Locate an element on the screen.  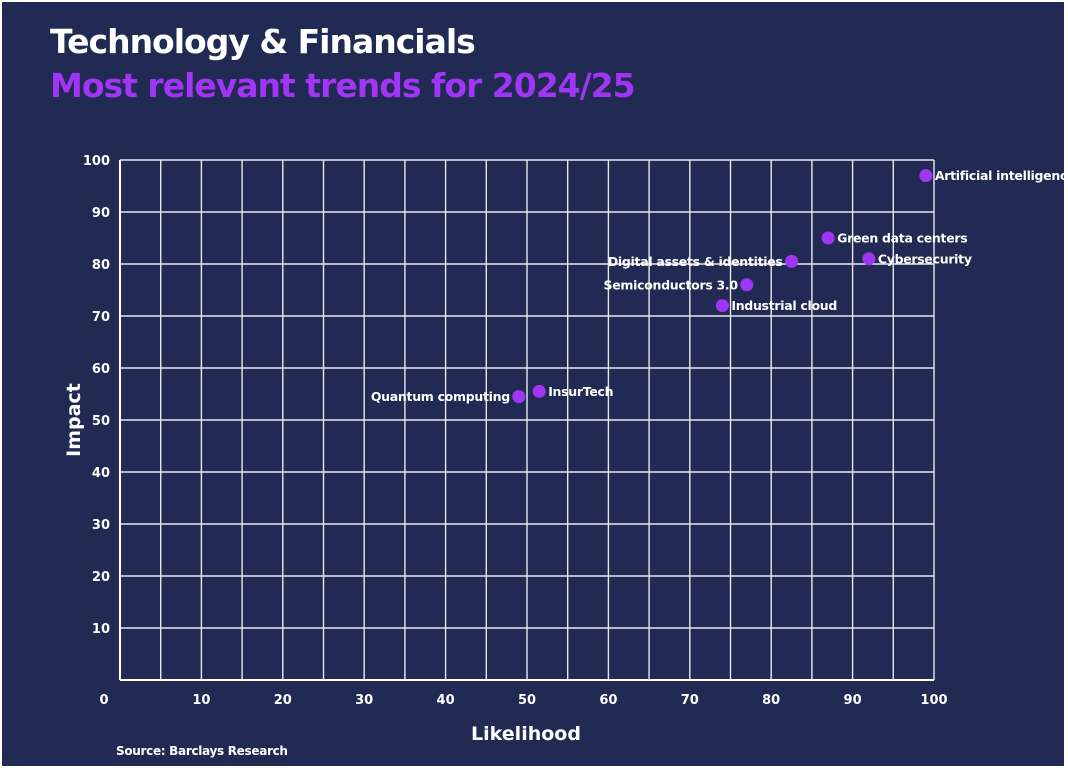
x-tick-label: 80 is located at coordinates (771, 700).